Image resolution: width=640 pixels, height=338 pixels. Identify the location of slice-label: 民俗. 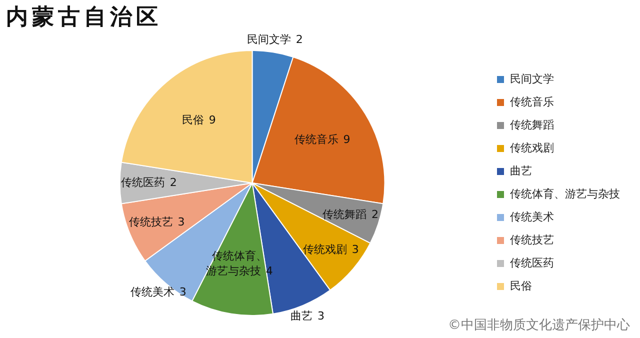
(193, 119).